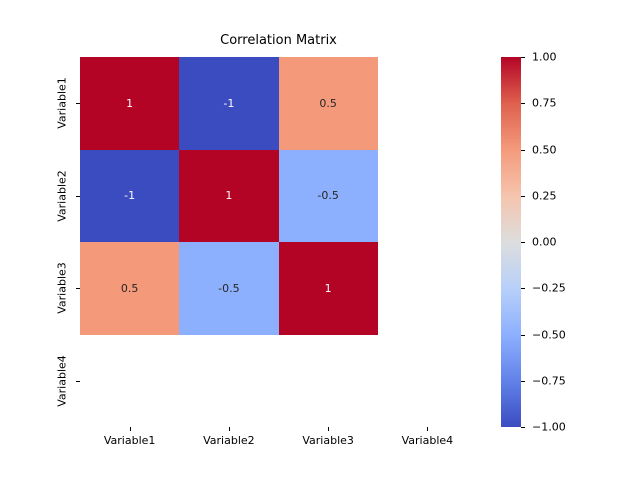 Image resolution: width=640 pixels, height=480 pixels. I want to click on chart-title: Correlation Matrix, so click(278, 40).